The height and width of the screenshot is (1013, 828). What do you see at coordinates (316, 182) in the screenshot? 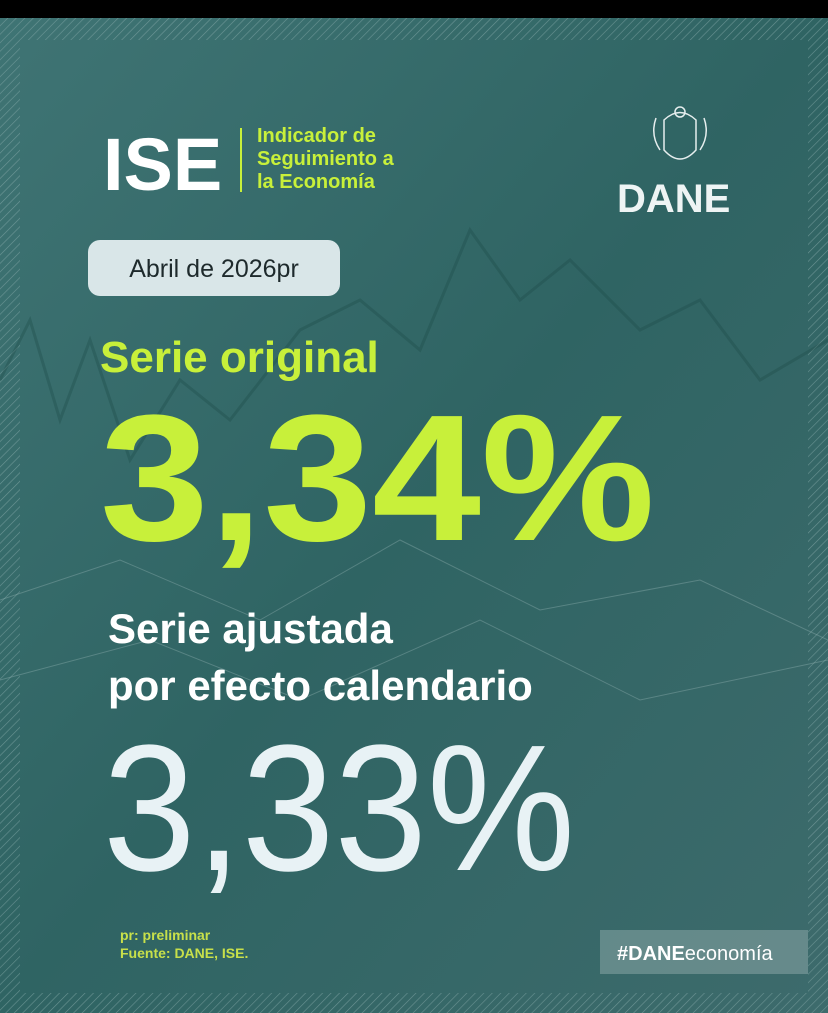
I see `subtitle-line: la Economía` at bounding box center [316, 182].